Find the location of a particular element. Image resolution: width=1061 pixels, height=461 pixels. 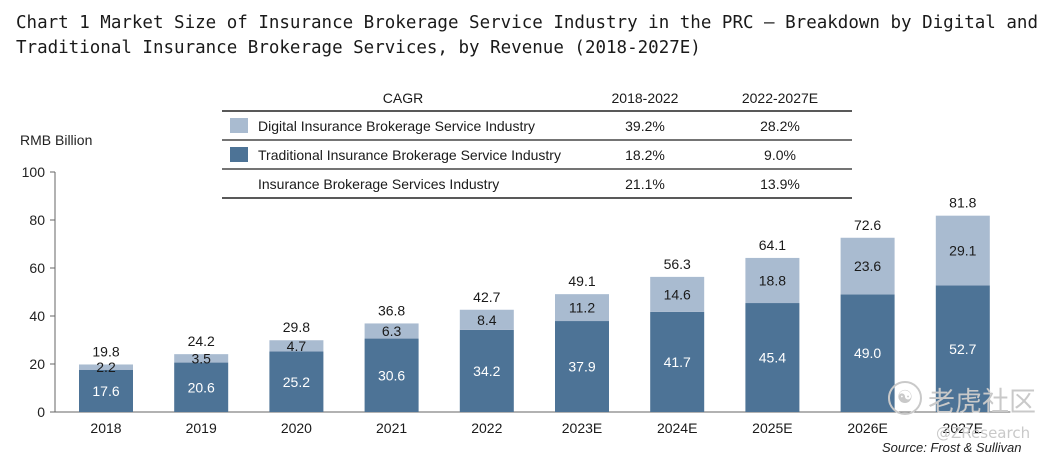

data-label-digital: 2.2 is located at coordinates (106, 367).